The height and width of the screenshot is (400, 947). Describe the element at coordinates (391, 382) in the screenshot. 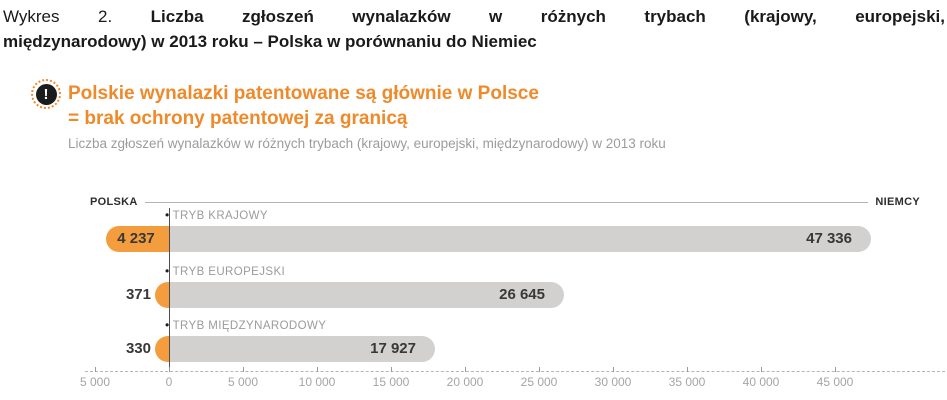

I see `axis-tick-label: 15 000` at that location.